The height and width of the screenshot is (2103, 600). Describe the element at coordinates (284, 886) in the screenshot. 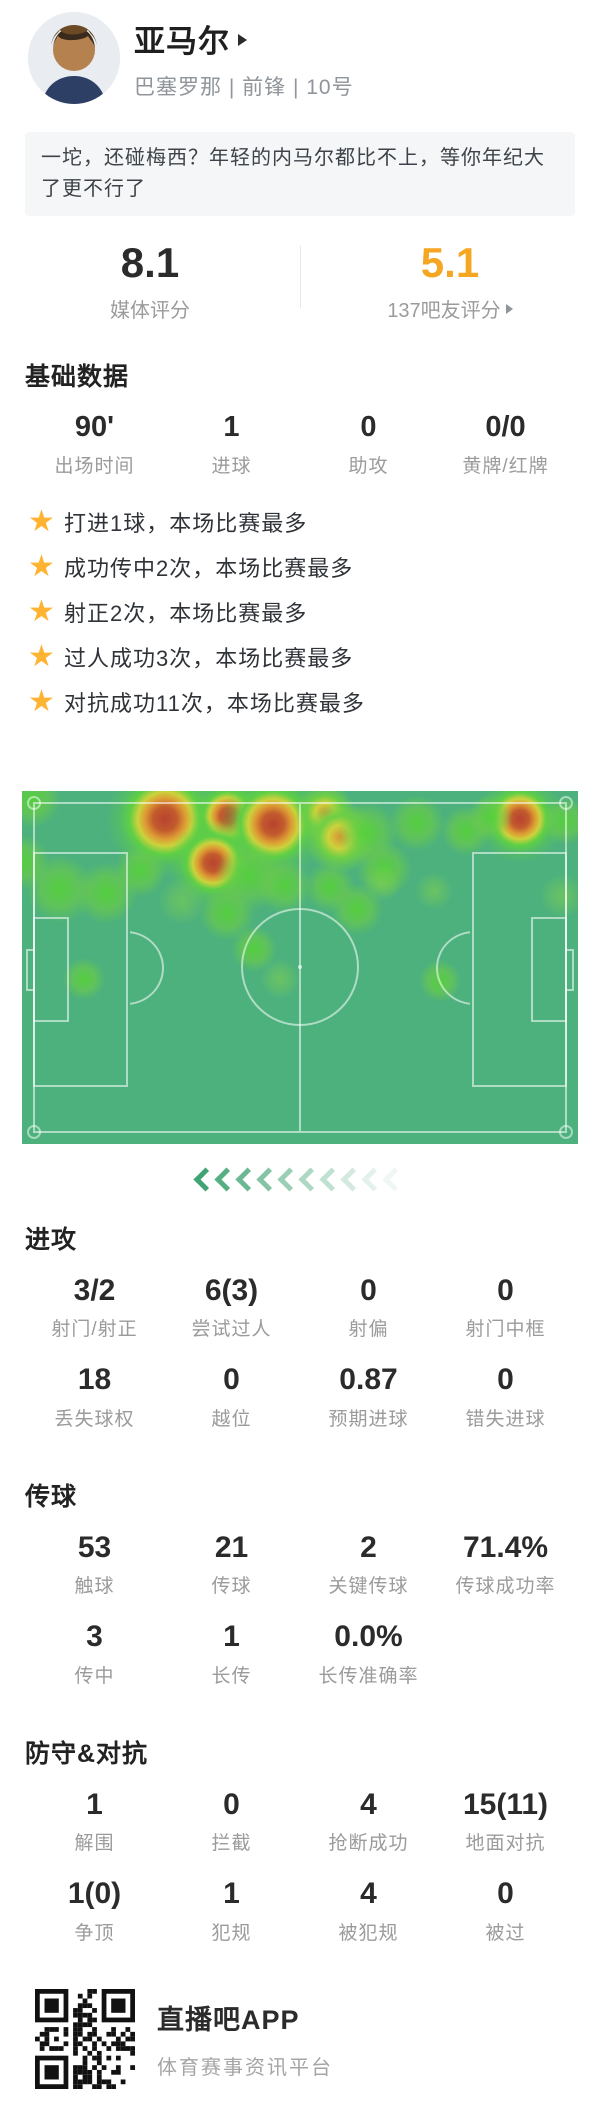

I see `heatmap-blob-green` at that location.